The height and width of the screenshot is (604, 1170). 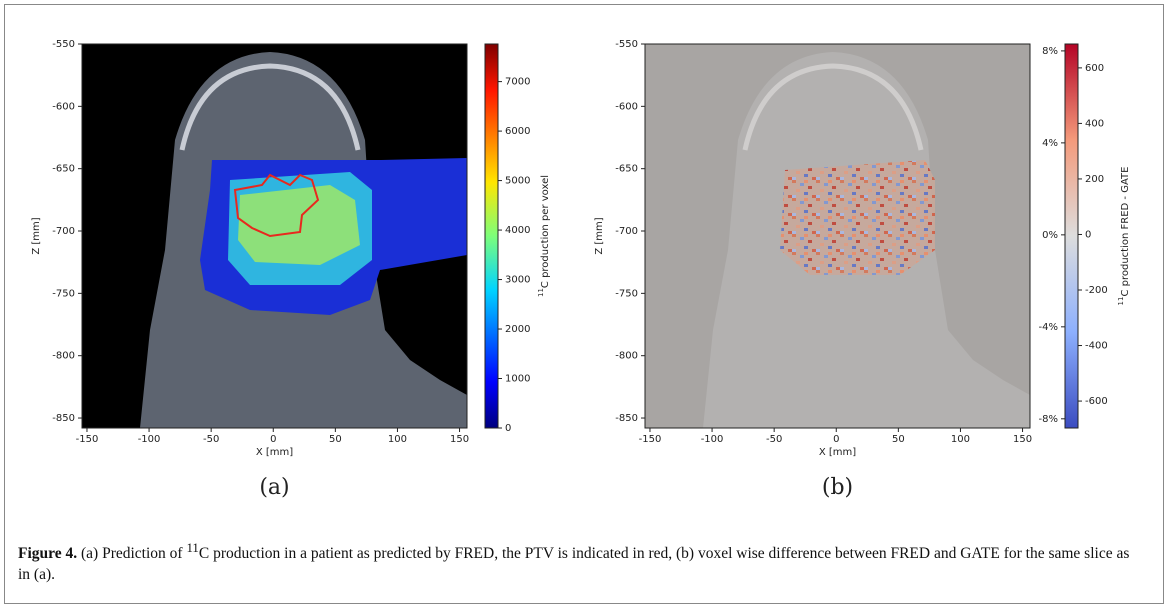 I want to click on colorbar-left-tick-label: 8%, so click(x=1050, y=51).